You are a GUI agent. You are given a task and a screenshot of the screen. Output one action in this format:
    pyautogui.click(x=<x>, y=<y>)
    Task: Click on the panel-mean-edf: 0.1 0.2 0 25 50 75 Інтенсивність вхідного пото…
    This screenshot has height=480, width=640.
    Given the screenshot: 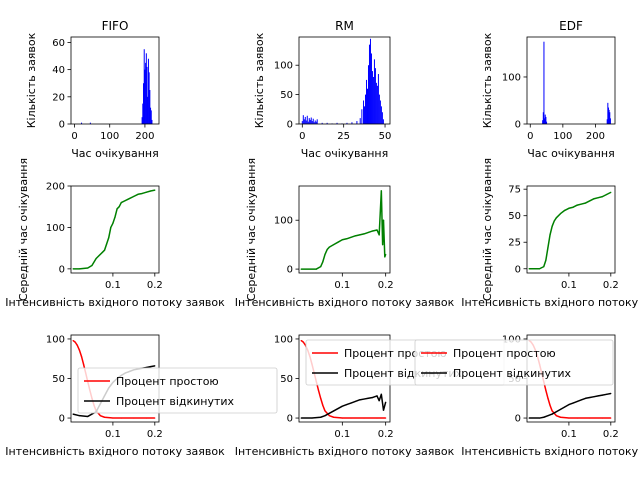 What is the action you would take?
    pyautogui.click(x=550, y=233)
    